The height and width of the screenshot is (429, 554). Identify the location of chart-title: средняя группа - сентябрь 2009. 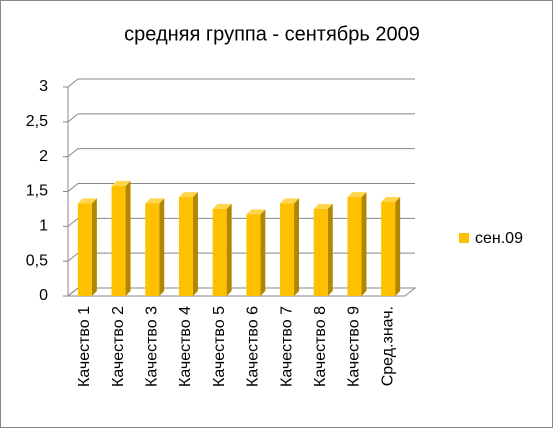
(272, 34).